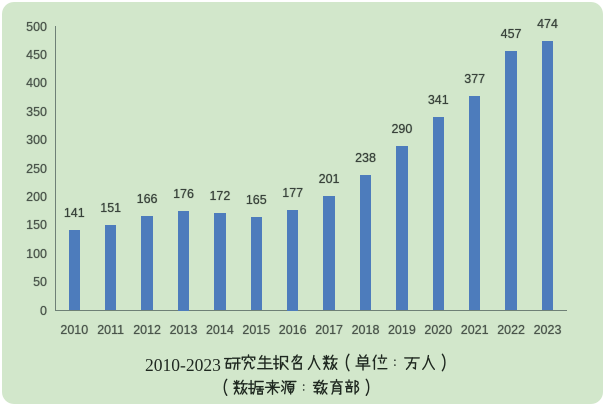  I want to click on svg-text: 2010-2023, so click(183, 365).